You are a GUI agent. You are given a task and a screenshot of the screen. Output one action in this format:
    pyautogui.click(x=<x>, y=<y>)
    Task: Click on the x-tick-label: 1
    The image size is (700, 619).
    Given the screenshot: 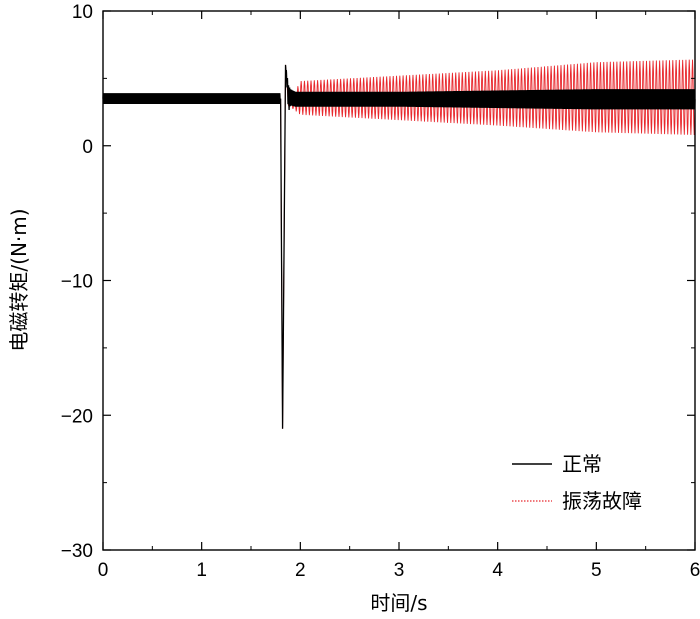 What is the action you would take?
    pyautogui.click(x=201, y=570)
    